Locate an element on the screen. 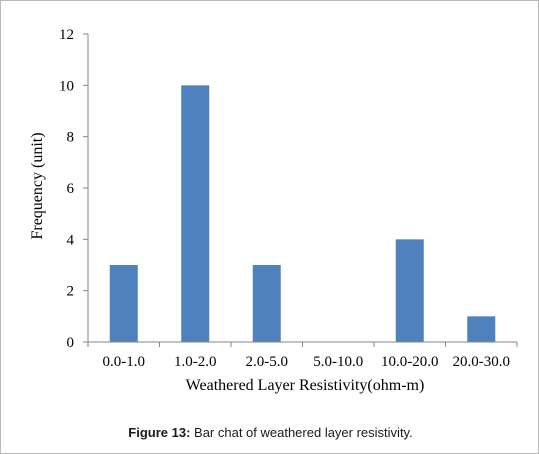 This screenshot has height=454, width=539. bar-10.0-20.0 is located at coordinates (409, 290).